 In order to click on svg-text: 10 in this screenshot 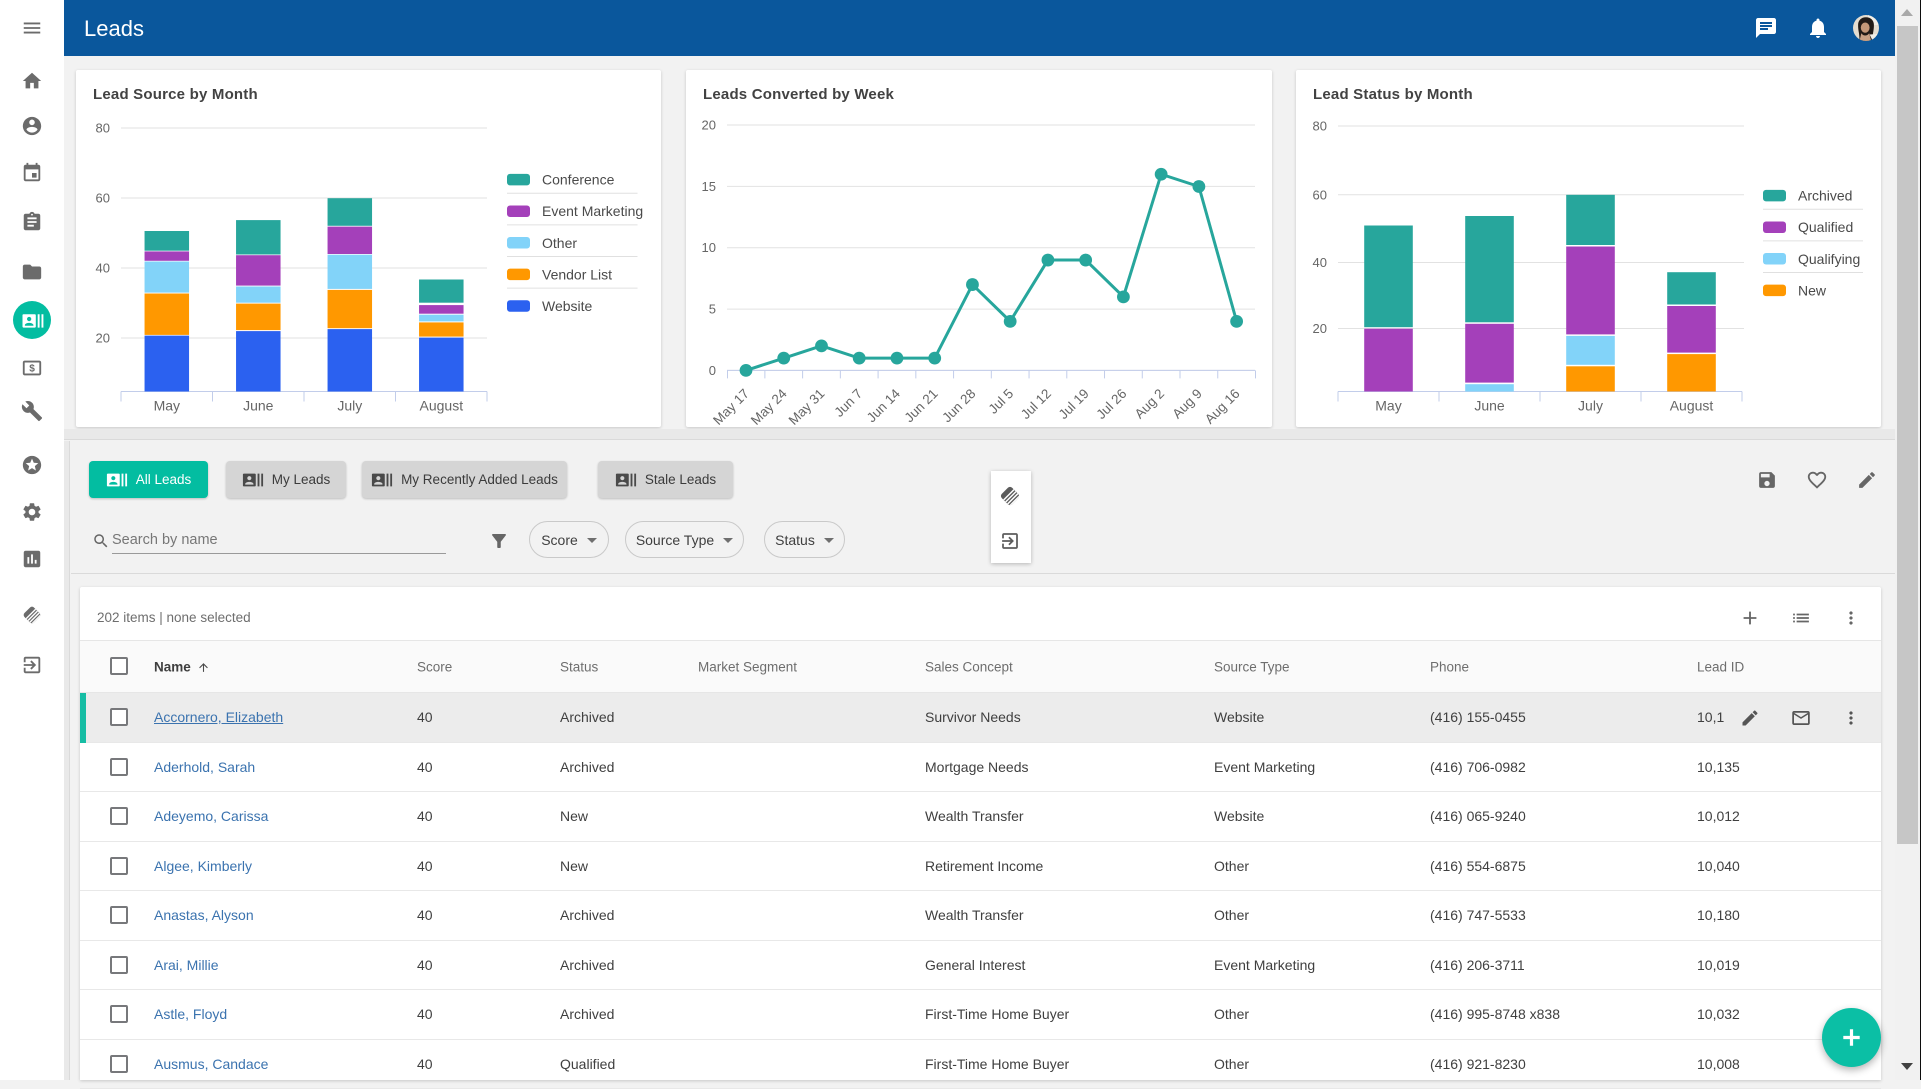, I will do `click(709, 247)`.